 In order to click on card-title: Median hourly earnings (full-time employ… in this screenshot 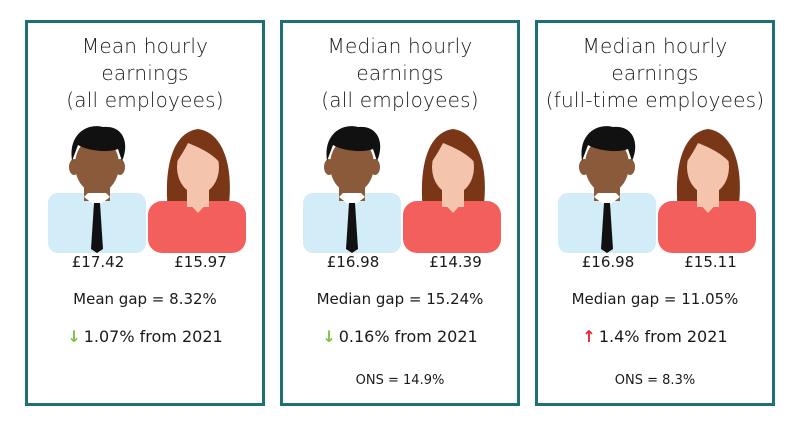, I will do `click(655, 73)`.